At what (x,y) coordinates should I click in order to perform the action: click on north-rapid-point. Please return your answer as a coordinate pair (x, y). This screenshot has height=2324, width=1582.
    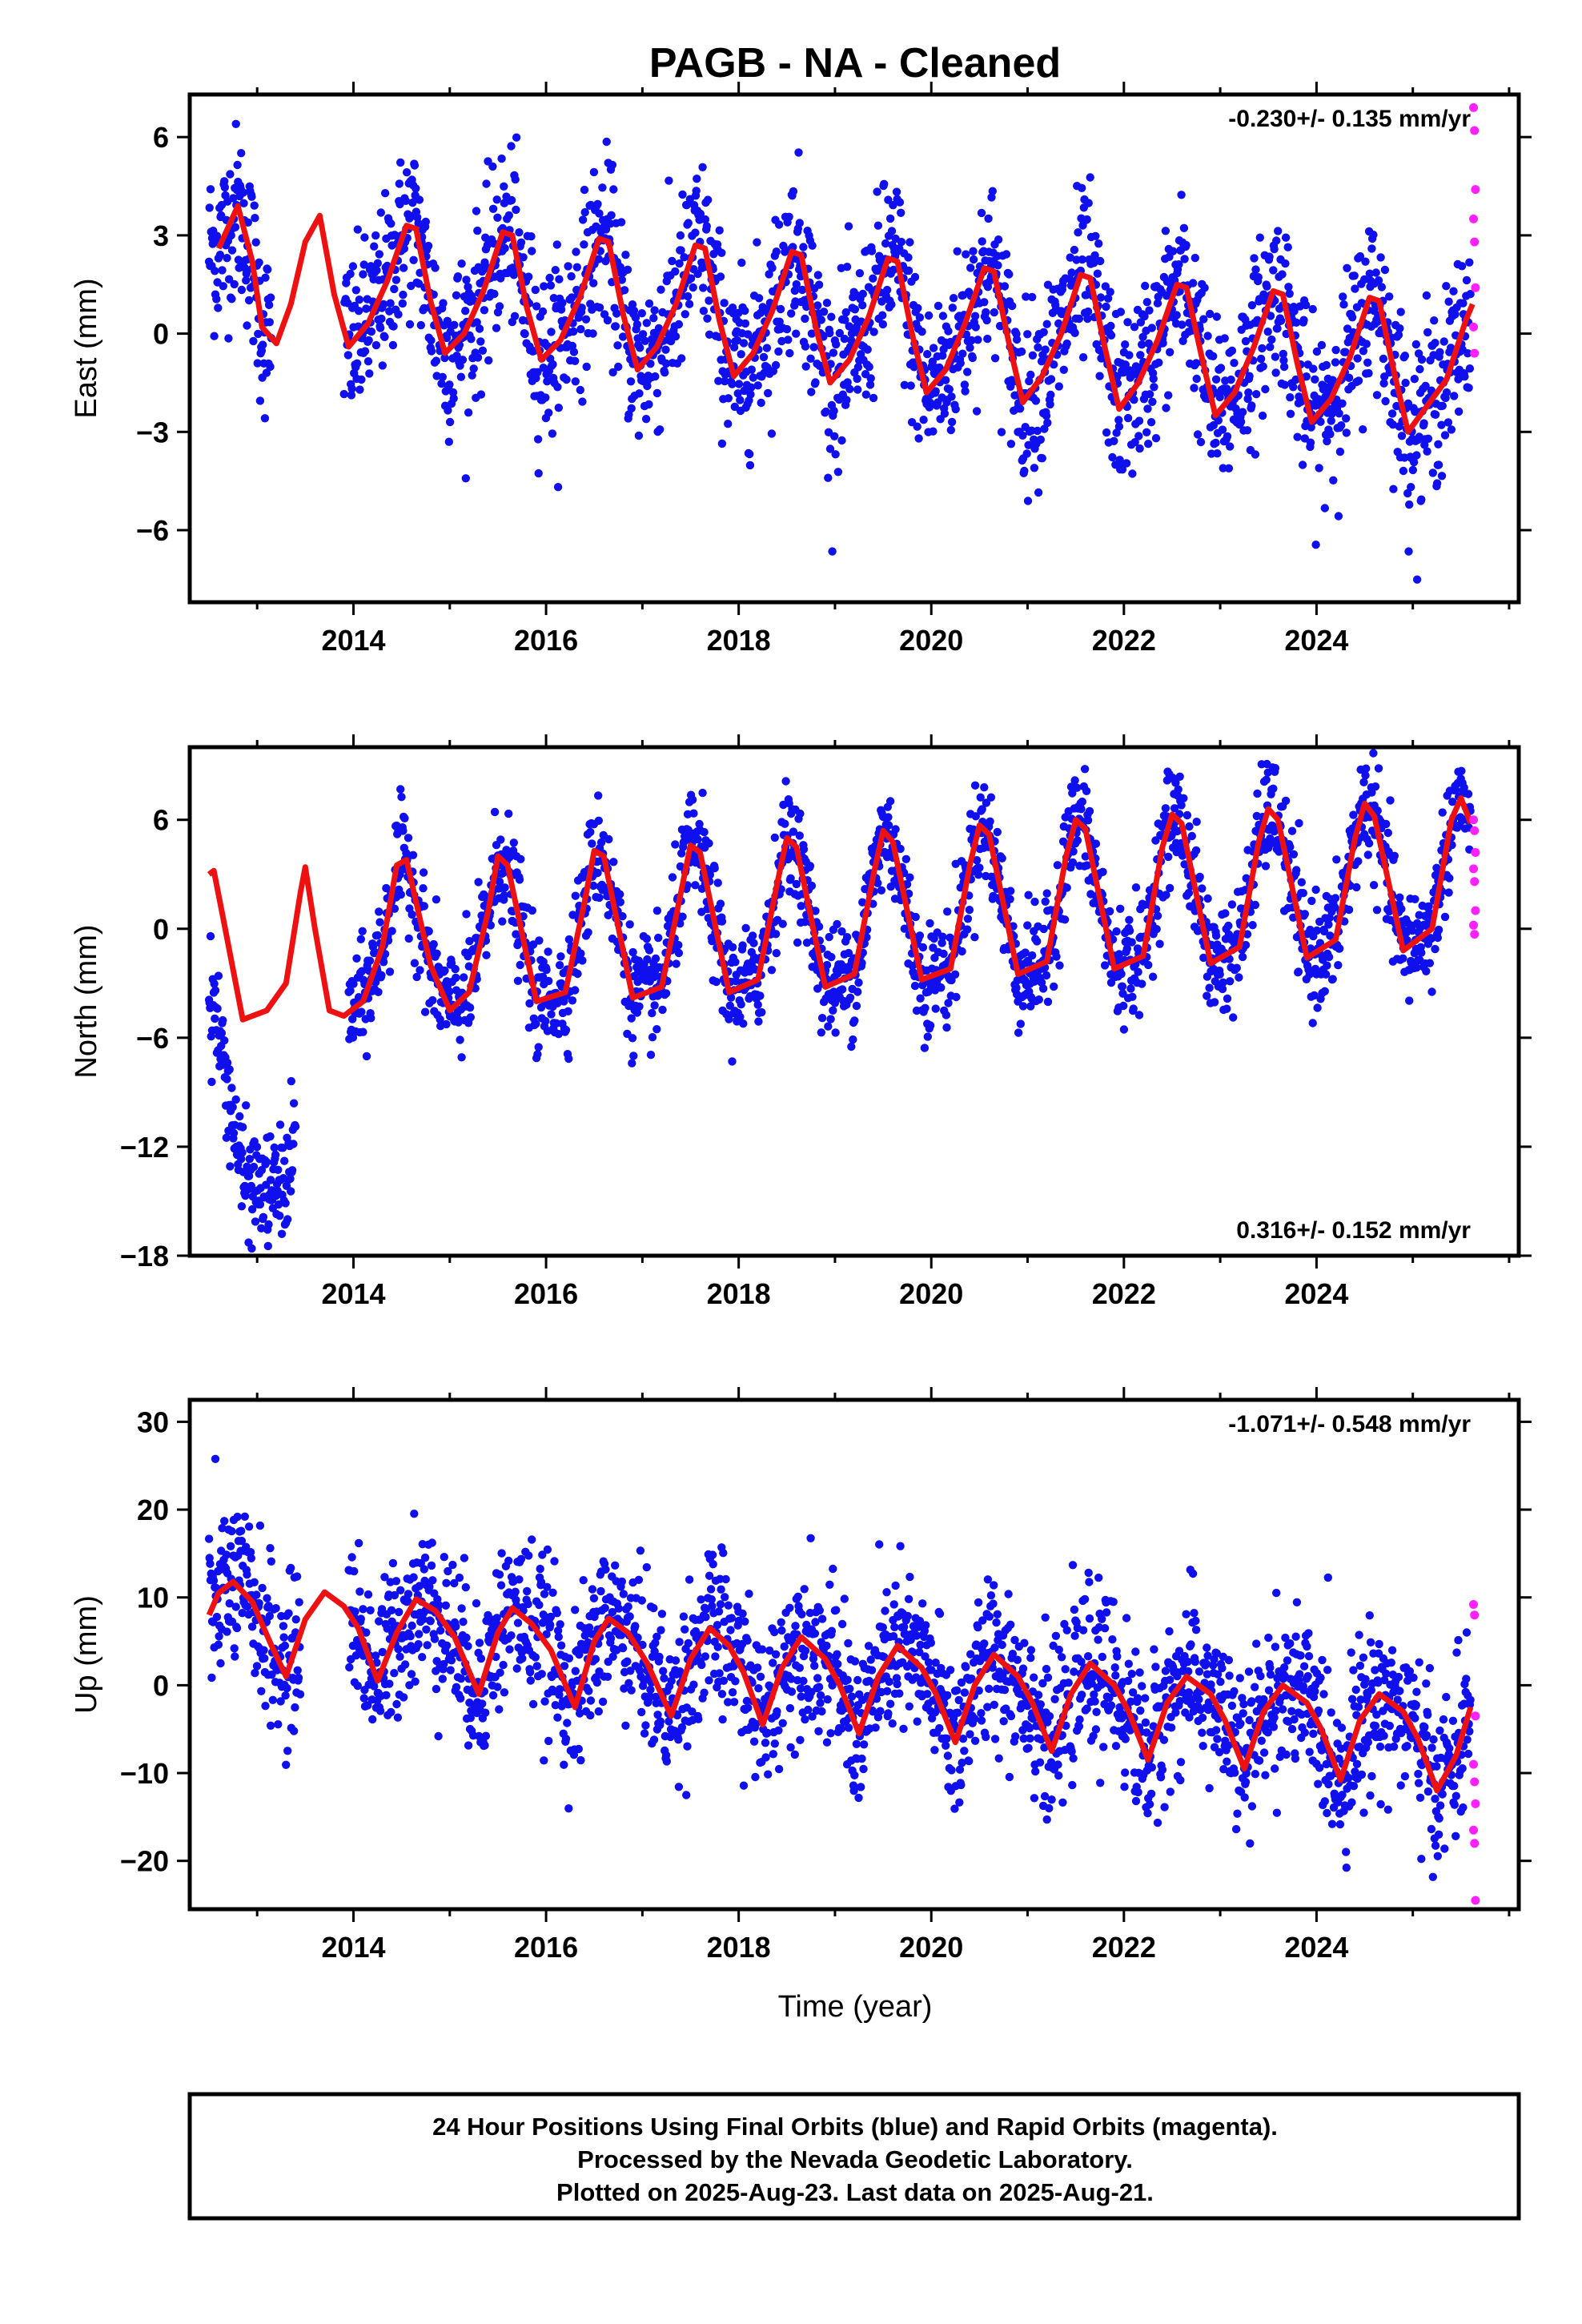
    Looking at the image, I should click on (1475, 830).